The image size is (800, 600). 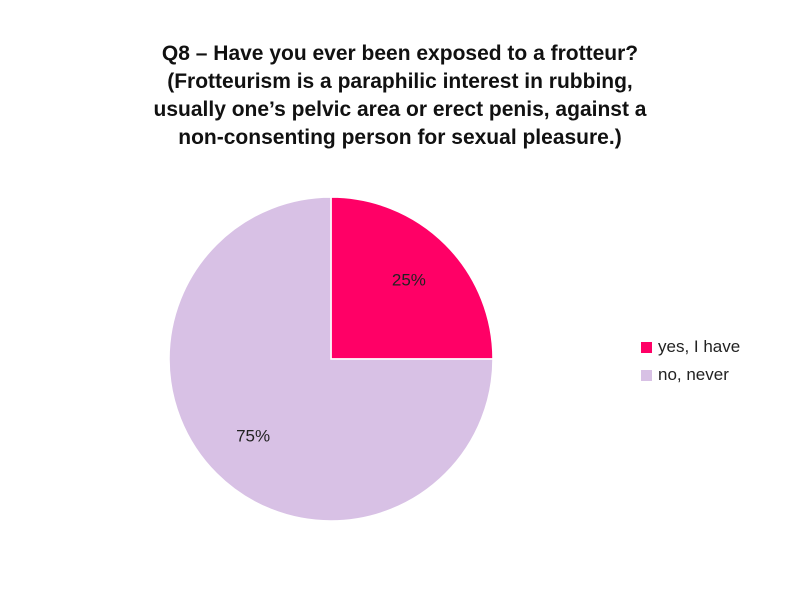 I want to click on legend-item-yes: yes, I have, so click(x=690, y=347).